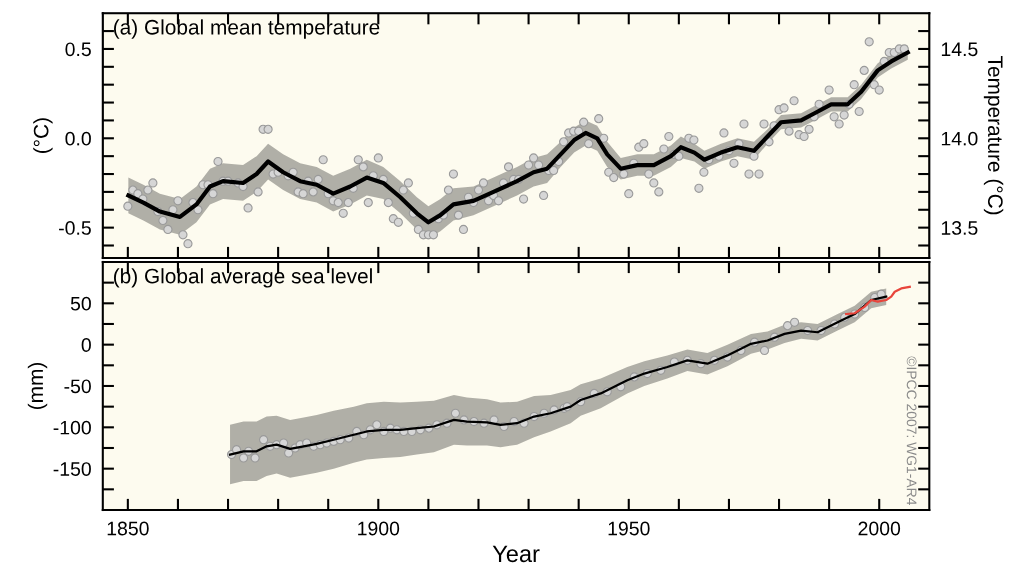 The image size is (1028, 574). Describe the element at coordinates (78, 138) in the screenshot. I see `y-tick-label: 0.0` at that location.